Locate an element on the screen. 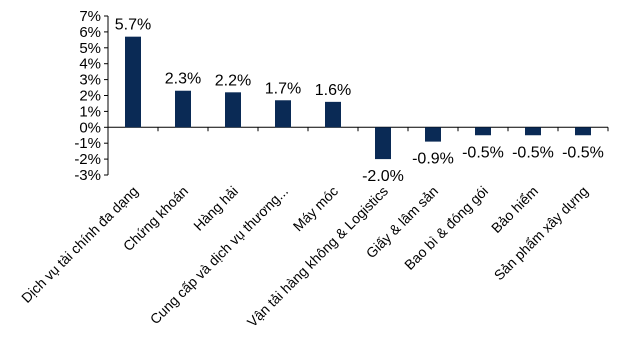 The image size is (622, 338). data-label: 1.7% is located at coordinates (283, 88).